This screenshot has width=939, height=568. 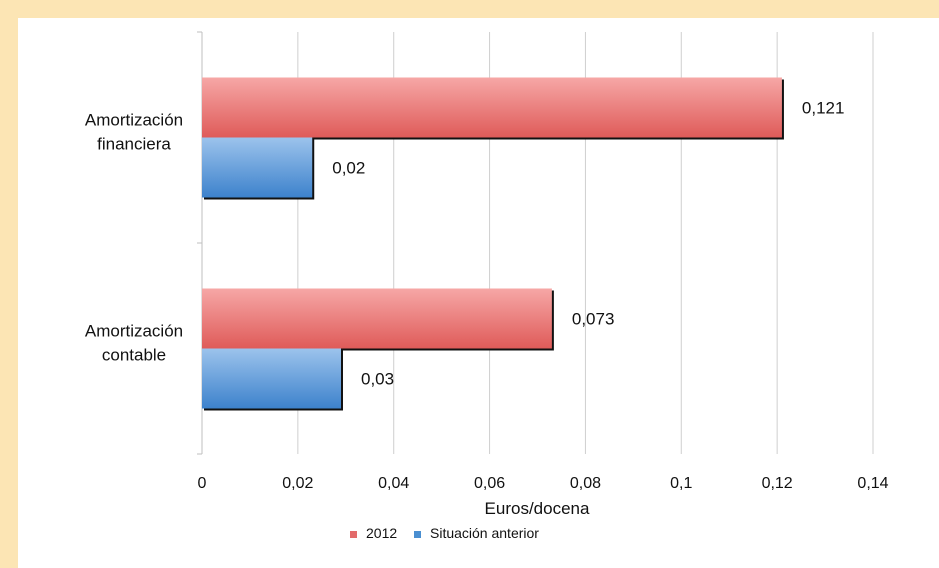 What do you see at coordinates (417, 534) in the screenshot?
I see `legend-swatch-situacion-anterior` at bounding box center [417, 534].